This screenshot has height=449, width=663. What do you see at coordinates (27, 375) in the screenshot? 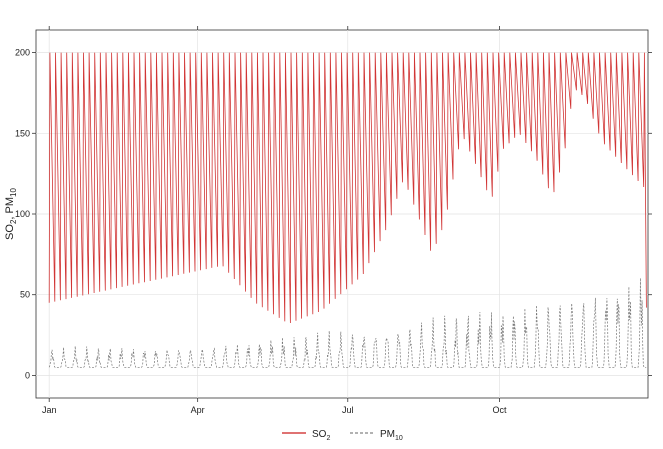
I see `y-tick-label-0: 0` at bounding box center [27, 375].